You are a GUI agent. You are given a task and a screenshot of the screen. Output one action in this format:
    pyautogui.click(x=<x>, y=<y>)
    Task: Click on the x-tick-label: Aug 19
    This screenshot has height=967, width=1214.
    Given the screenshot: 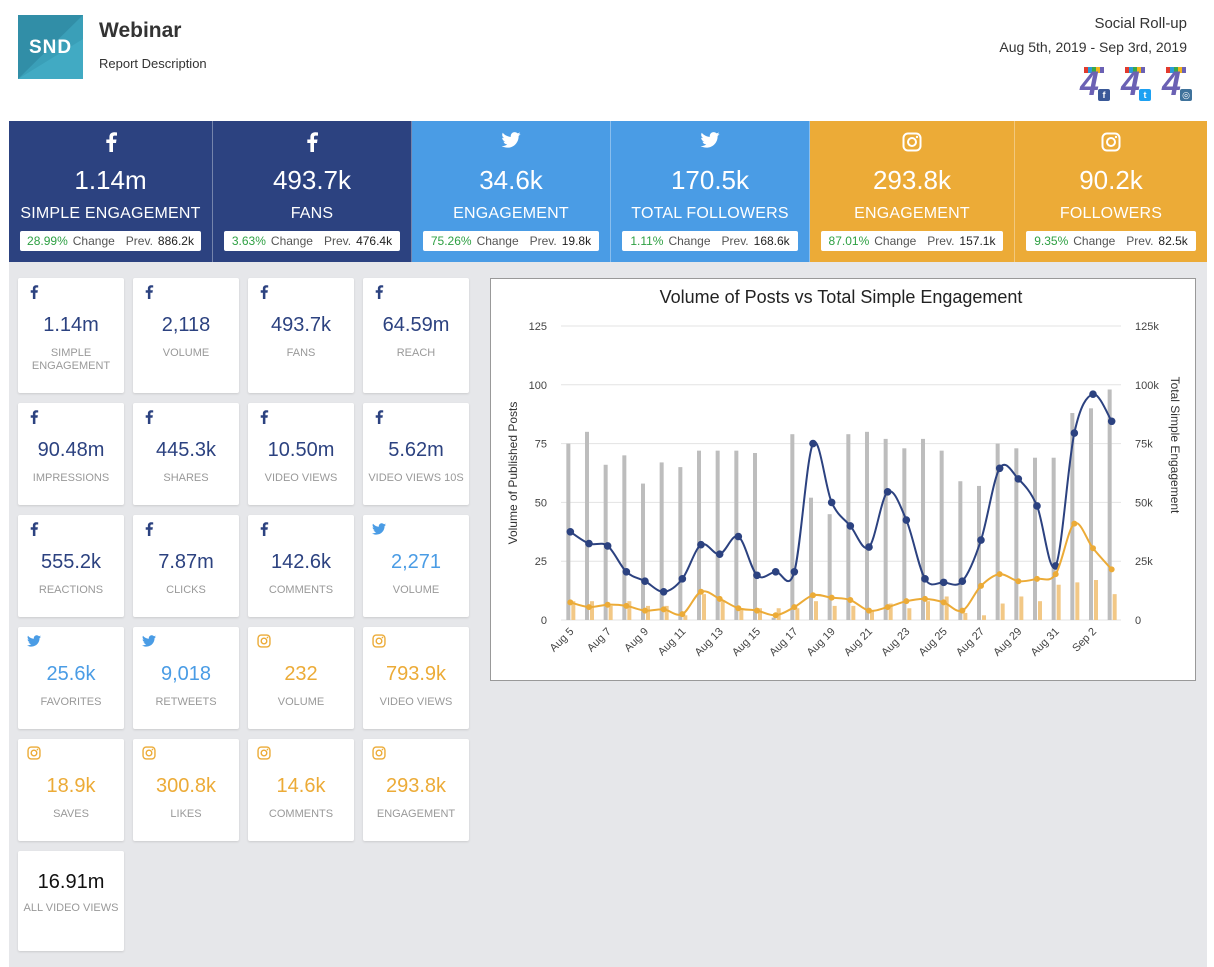 What is the action you would take?
    pyautogui.click(x=821, y=642)
    